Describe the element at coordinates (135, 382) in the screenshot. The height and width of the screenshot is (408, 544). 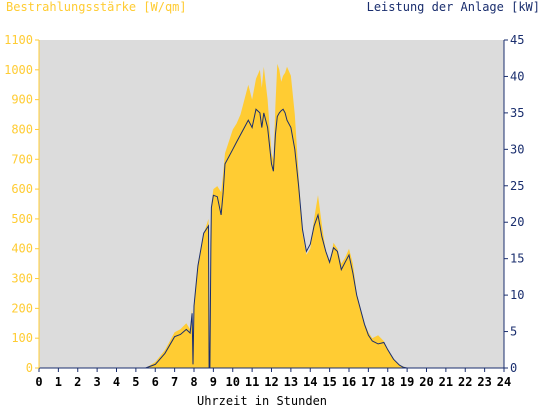
I see `x-tick-label: 5` at that location.